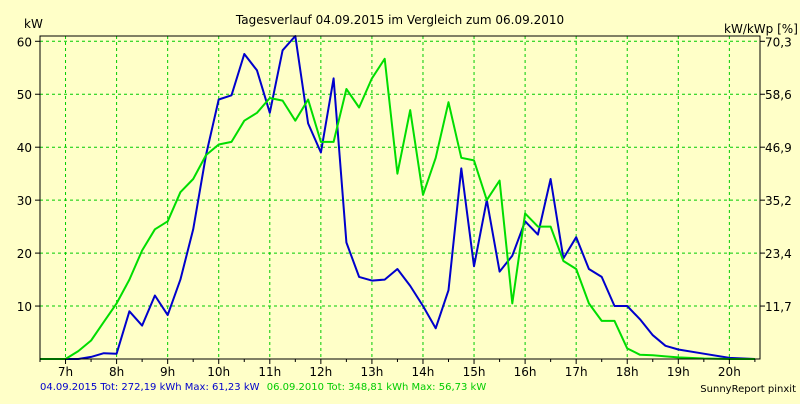 The height and width of the screenshot is (404, 800). I want to click on x-tick-label: 9h, so click(167, 372).